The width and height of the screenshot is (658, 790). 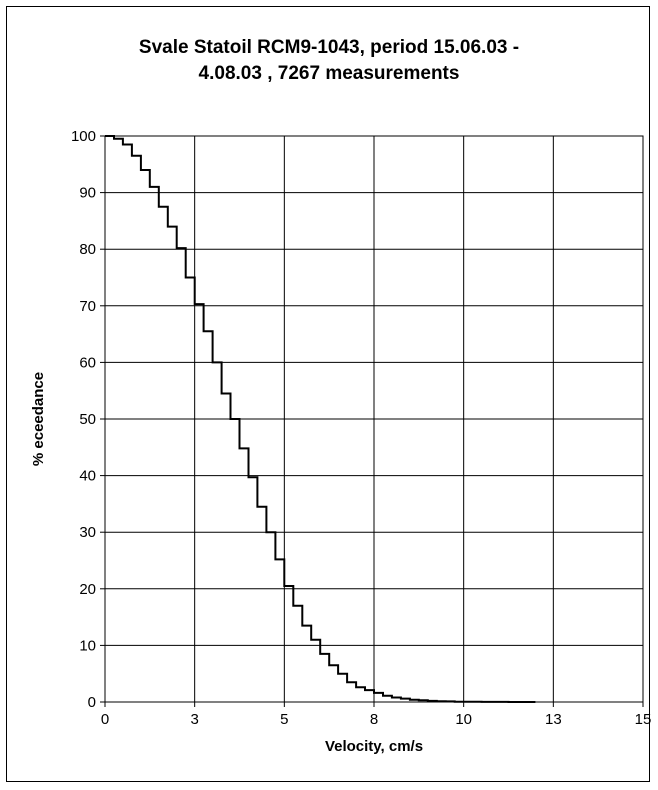 I want to click on x-tick-label-4: 10, so click(x=463, y=719).